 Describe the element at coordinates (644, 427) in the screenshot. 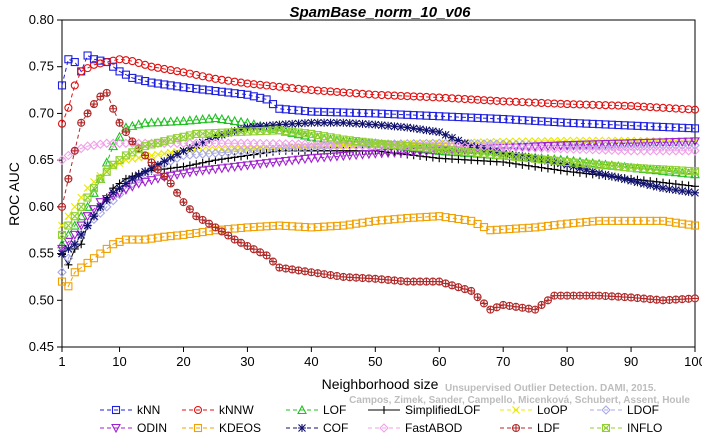

I see `legend-label: INFLO` at that location.